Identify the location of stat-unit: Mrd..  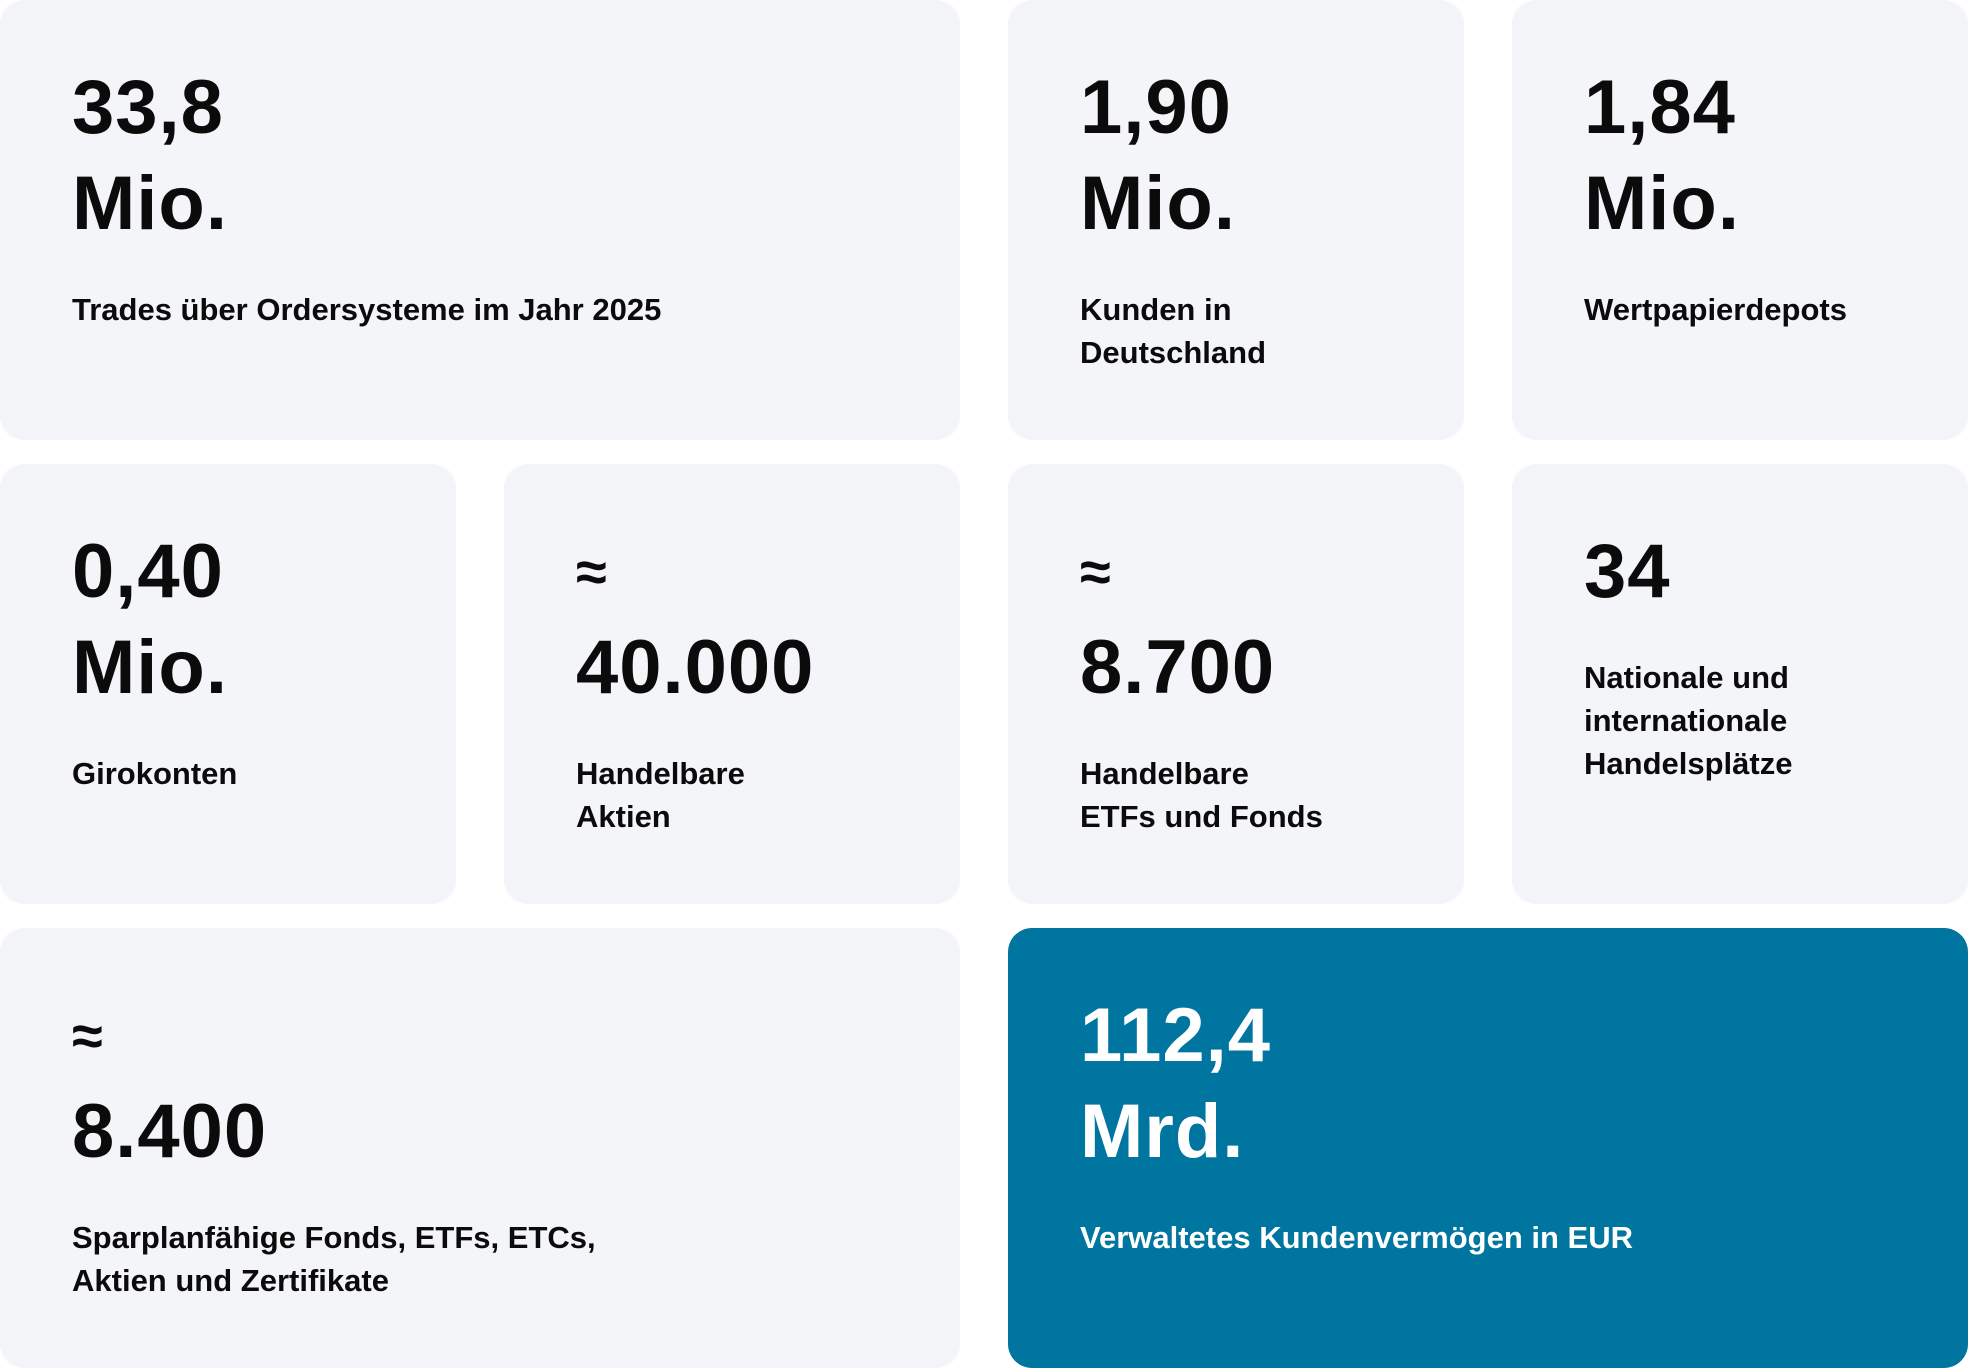
(1162, 1131).